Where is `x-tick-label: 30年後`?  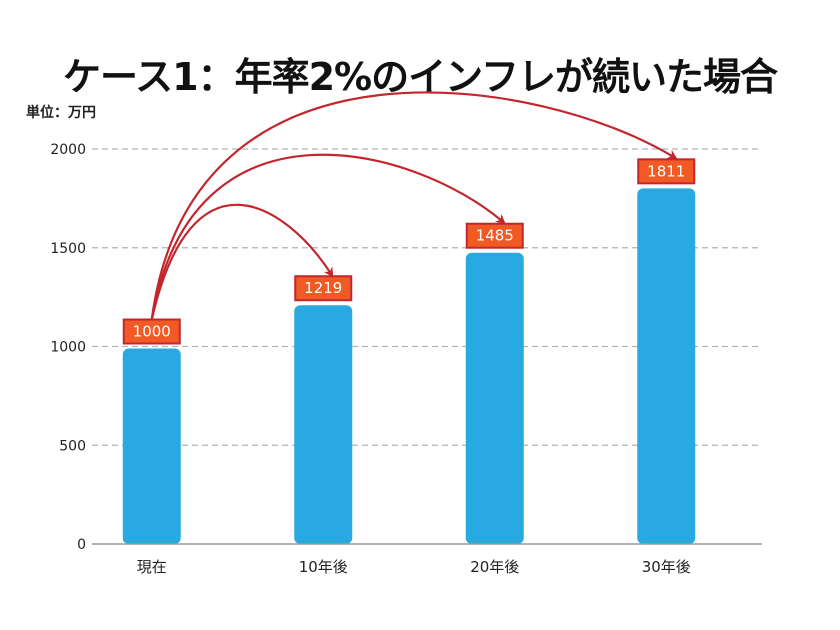 x-tick-label: 30年後 is located at coordinates (666, 567).